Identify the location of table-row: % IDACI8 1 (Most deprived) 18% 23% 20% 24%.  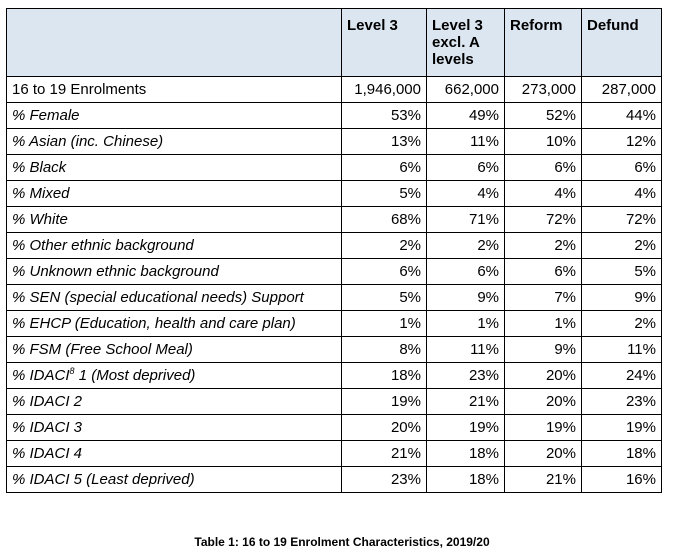
(334, 375).